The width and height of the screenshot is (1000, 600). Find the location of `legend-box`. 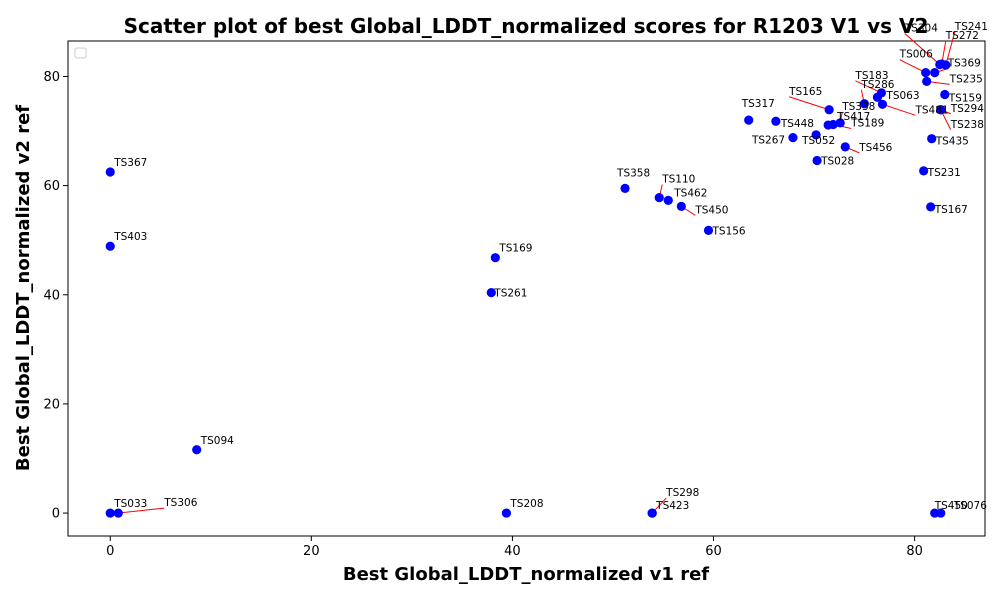

legend-box is located at coordinates (80, 53).